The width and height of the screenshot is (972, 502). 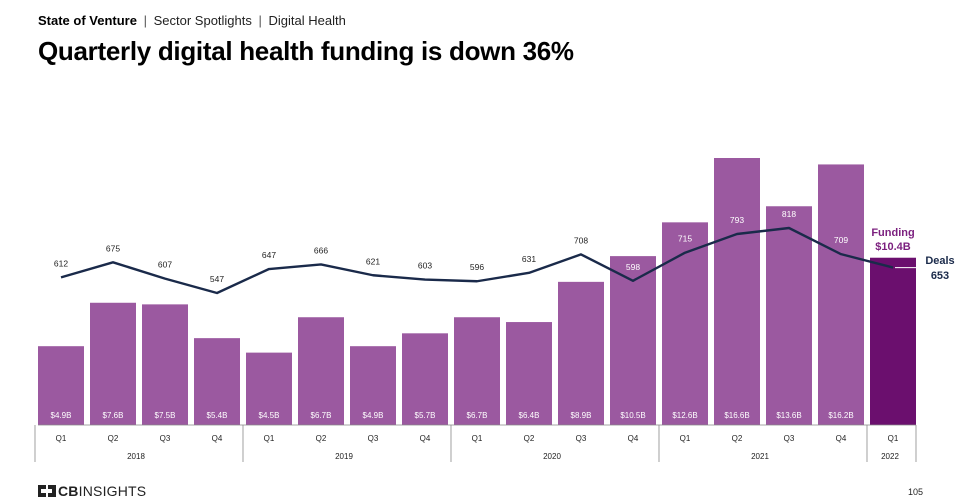 I want to click on cbinsights-logo-icon, so click(x=47, y=491).